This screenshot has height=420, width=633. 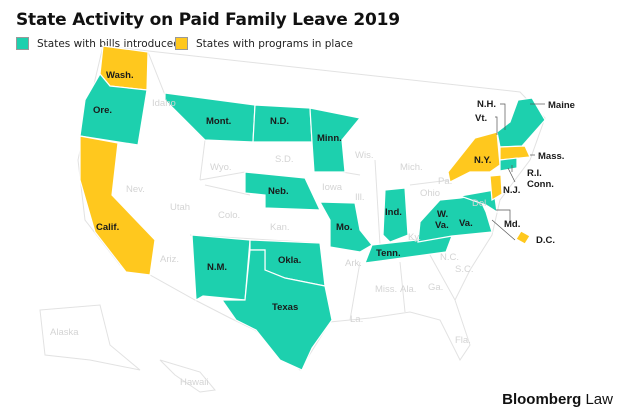 I want to click on label-nh: N.H., so click(x=486, y=104).